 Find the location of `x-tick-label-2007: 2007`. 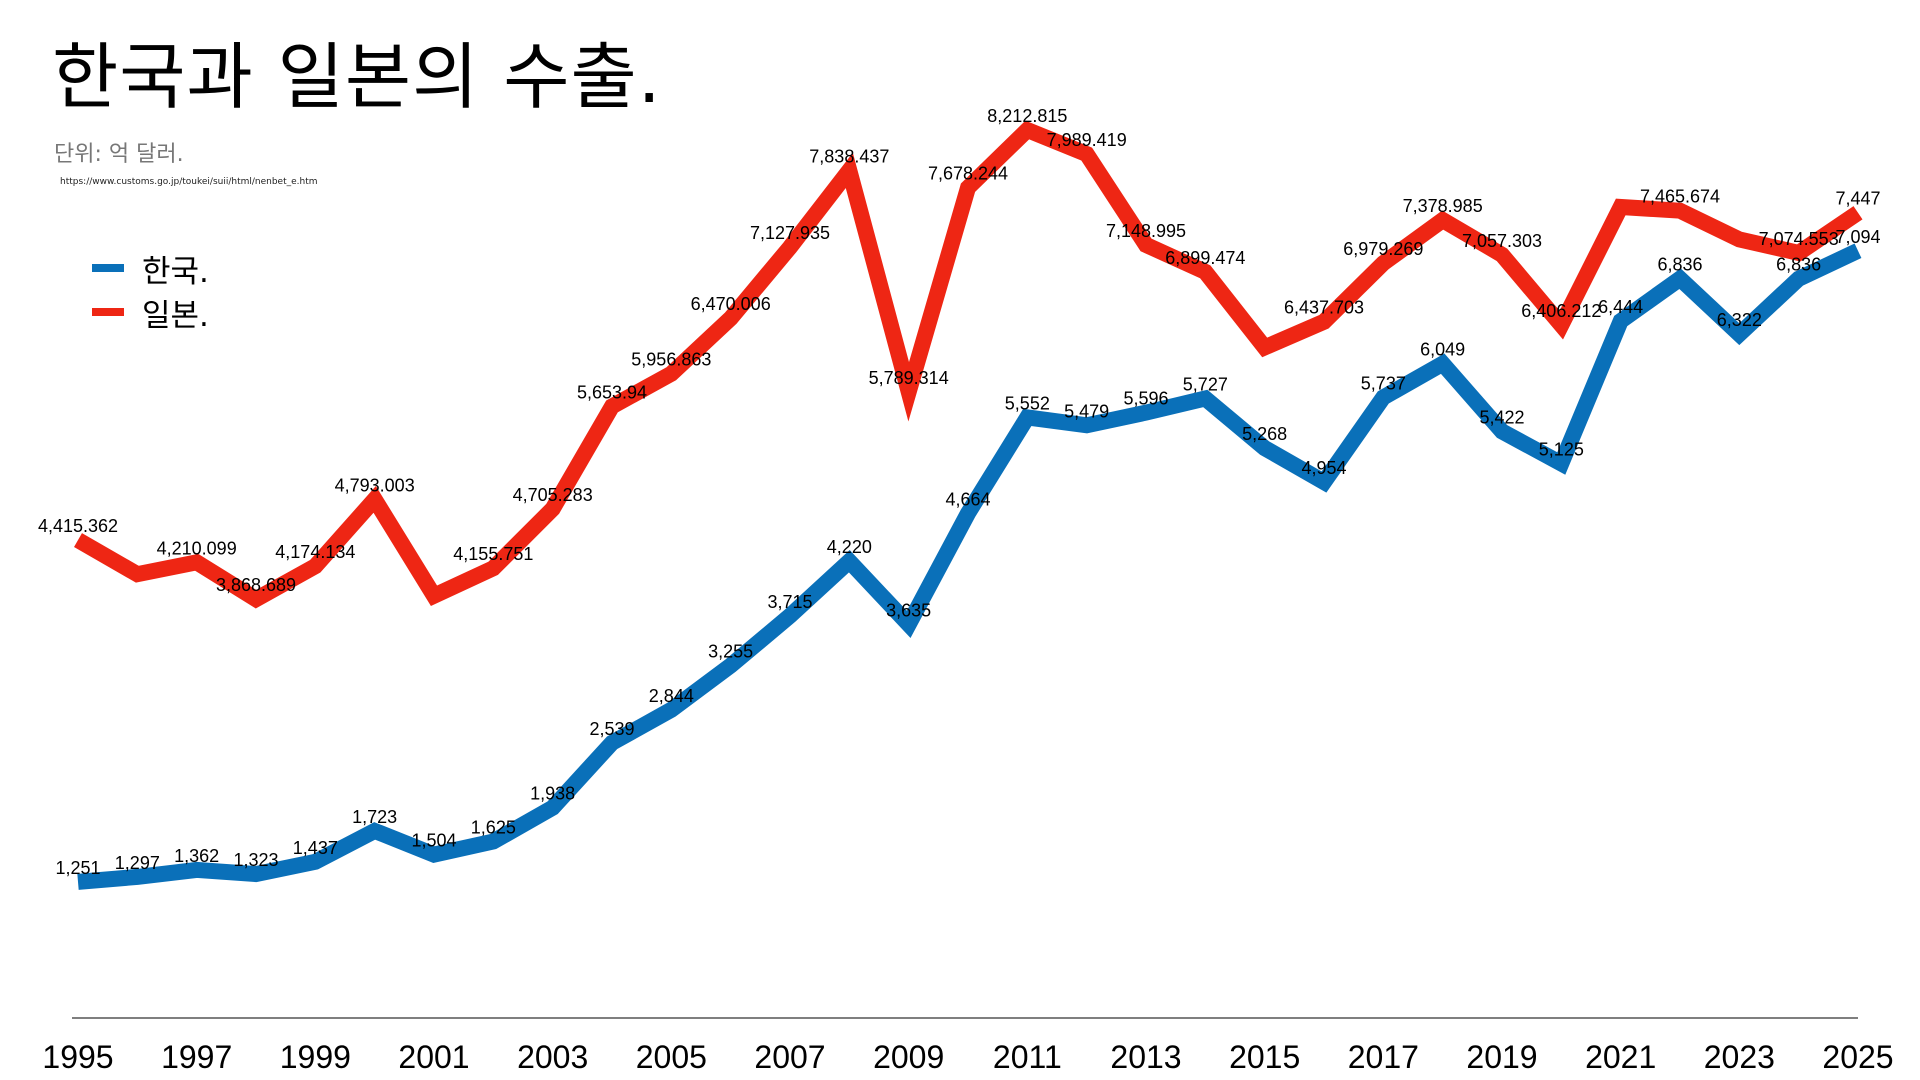

x-tick-label-2007: 2007 is located at coordinates (789, 1057).